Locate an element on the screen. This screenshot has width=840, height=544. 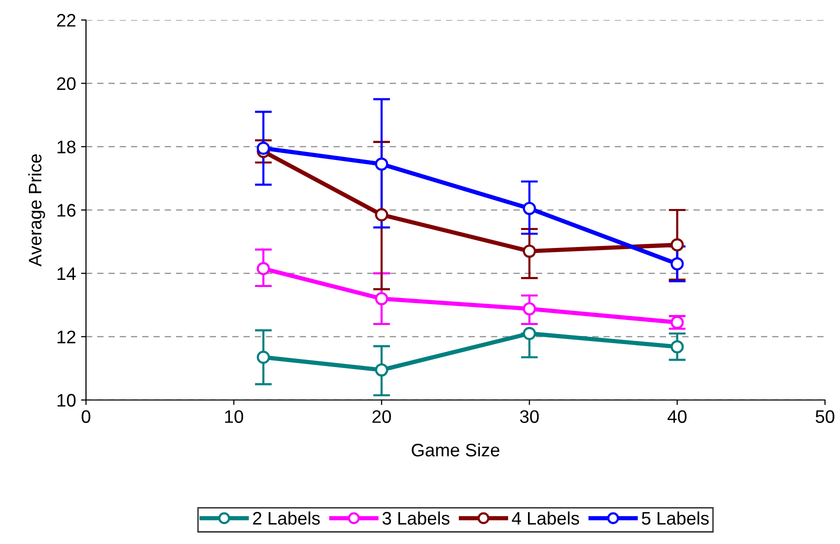
y-tick-label: 20 is located at coordinates (66, 83).